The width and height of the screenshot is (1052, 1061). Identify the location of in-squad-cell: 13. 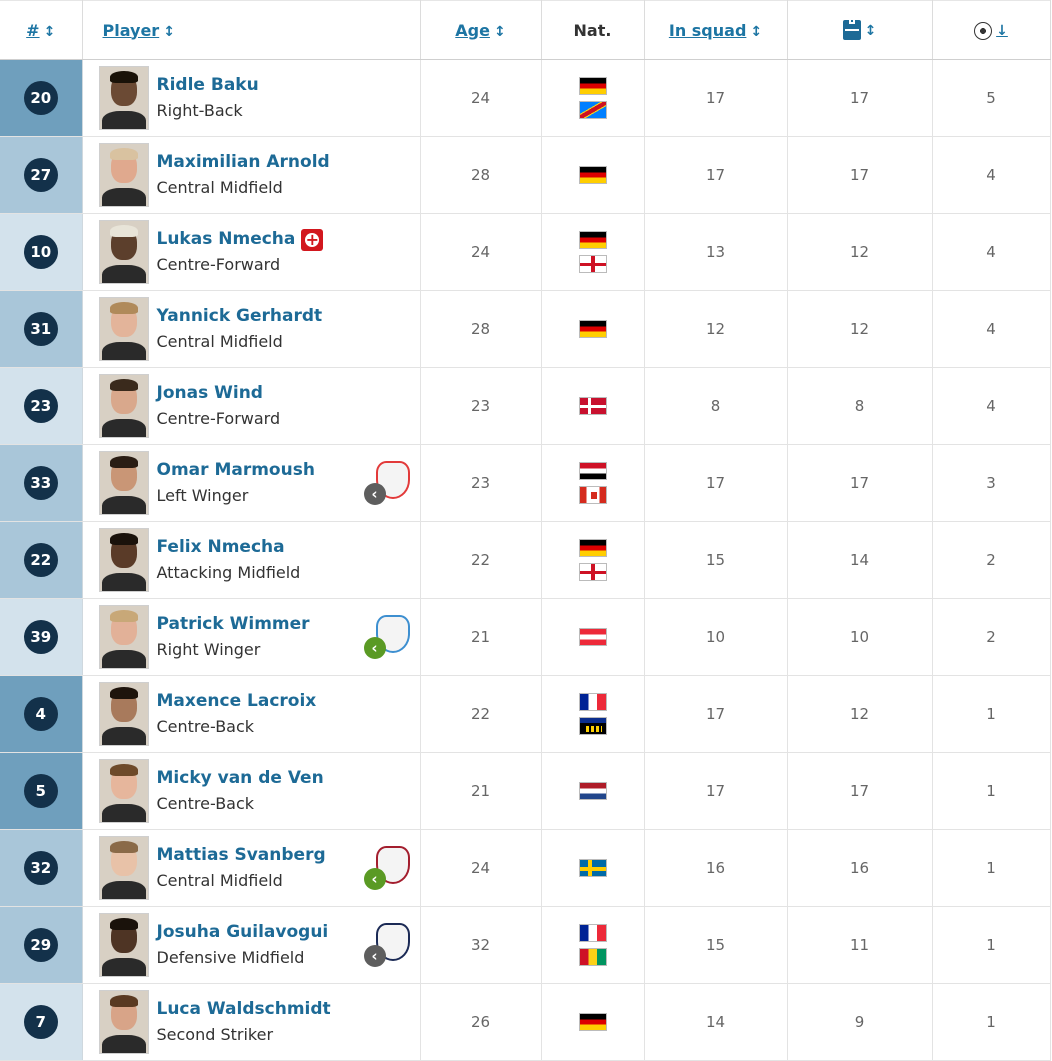
(716, 252).